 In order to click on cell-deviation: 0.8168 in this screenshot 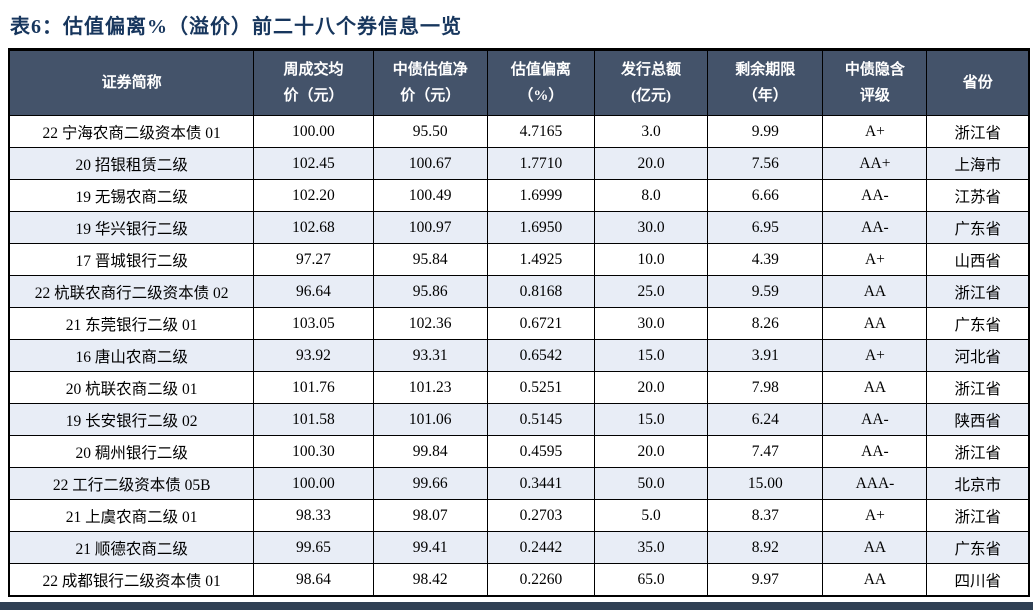, I will do `click(540, 291)`.